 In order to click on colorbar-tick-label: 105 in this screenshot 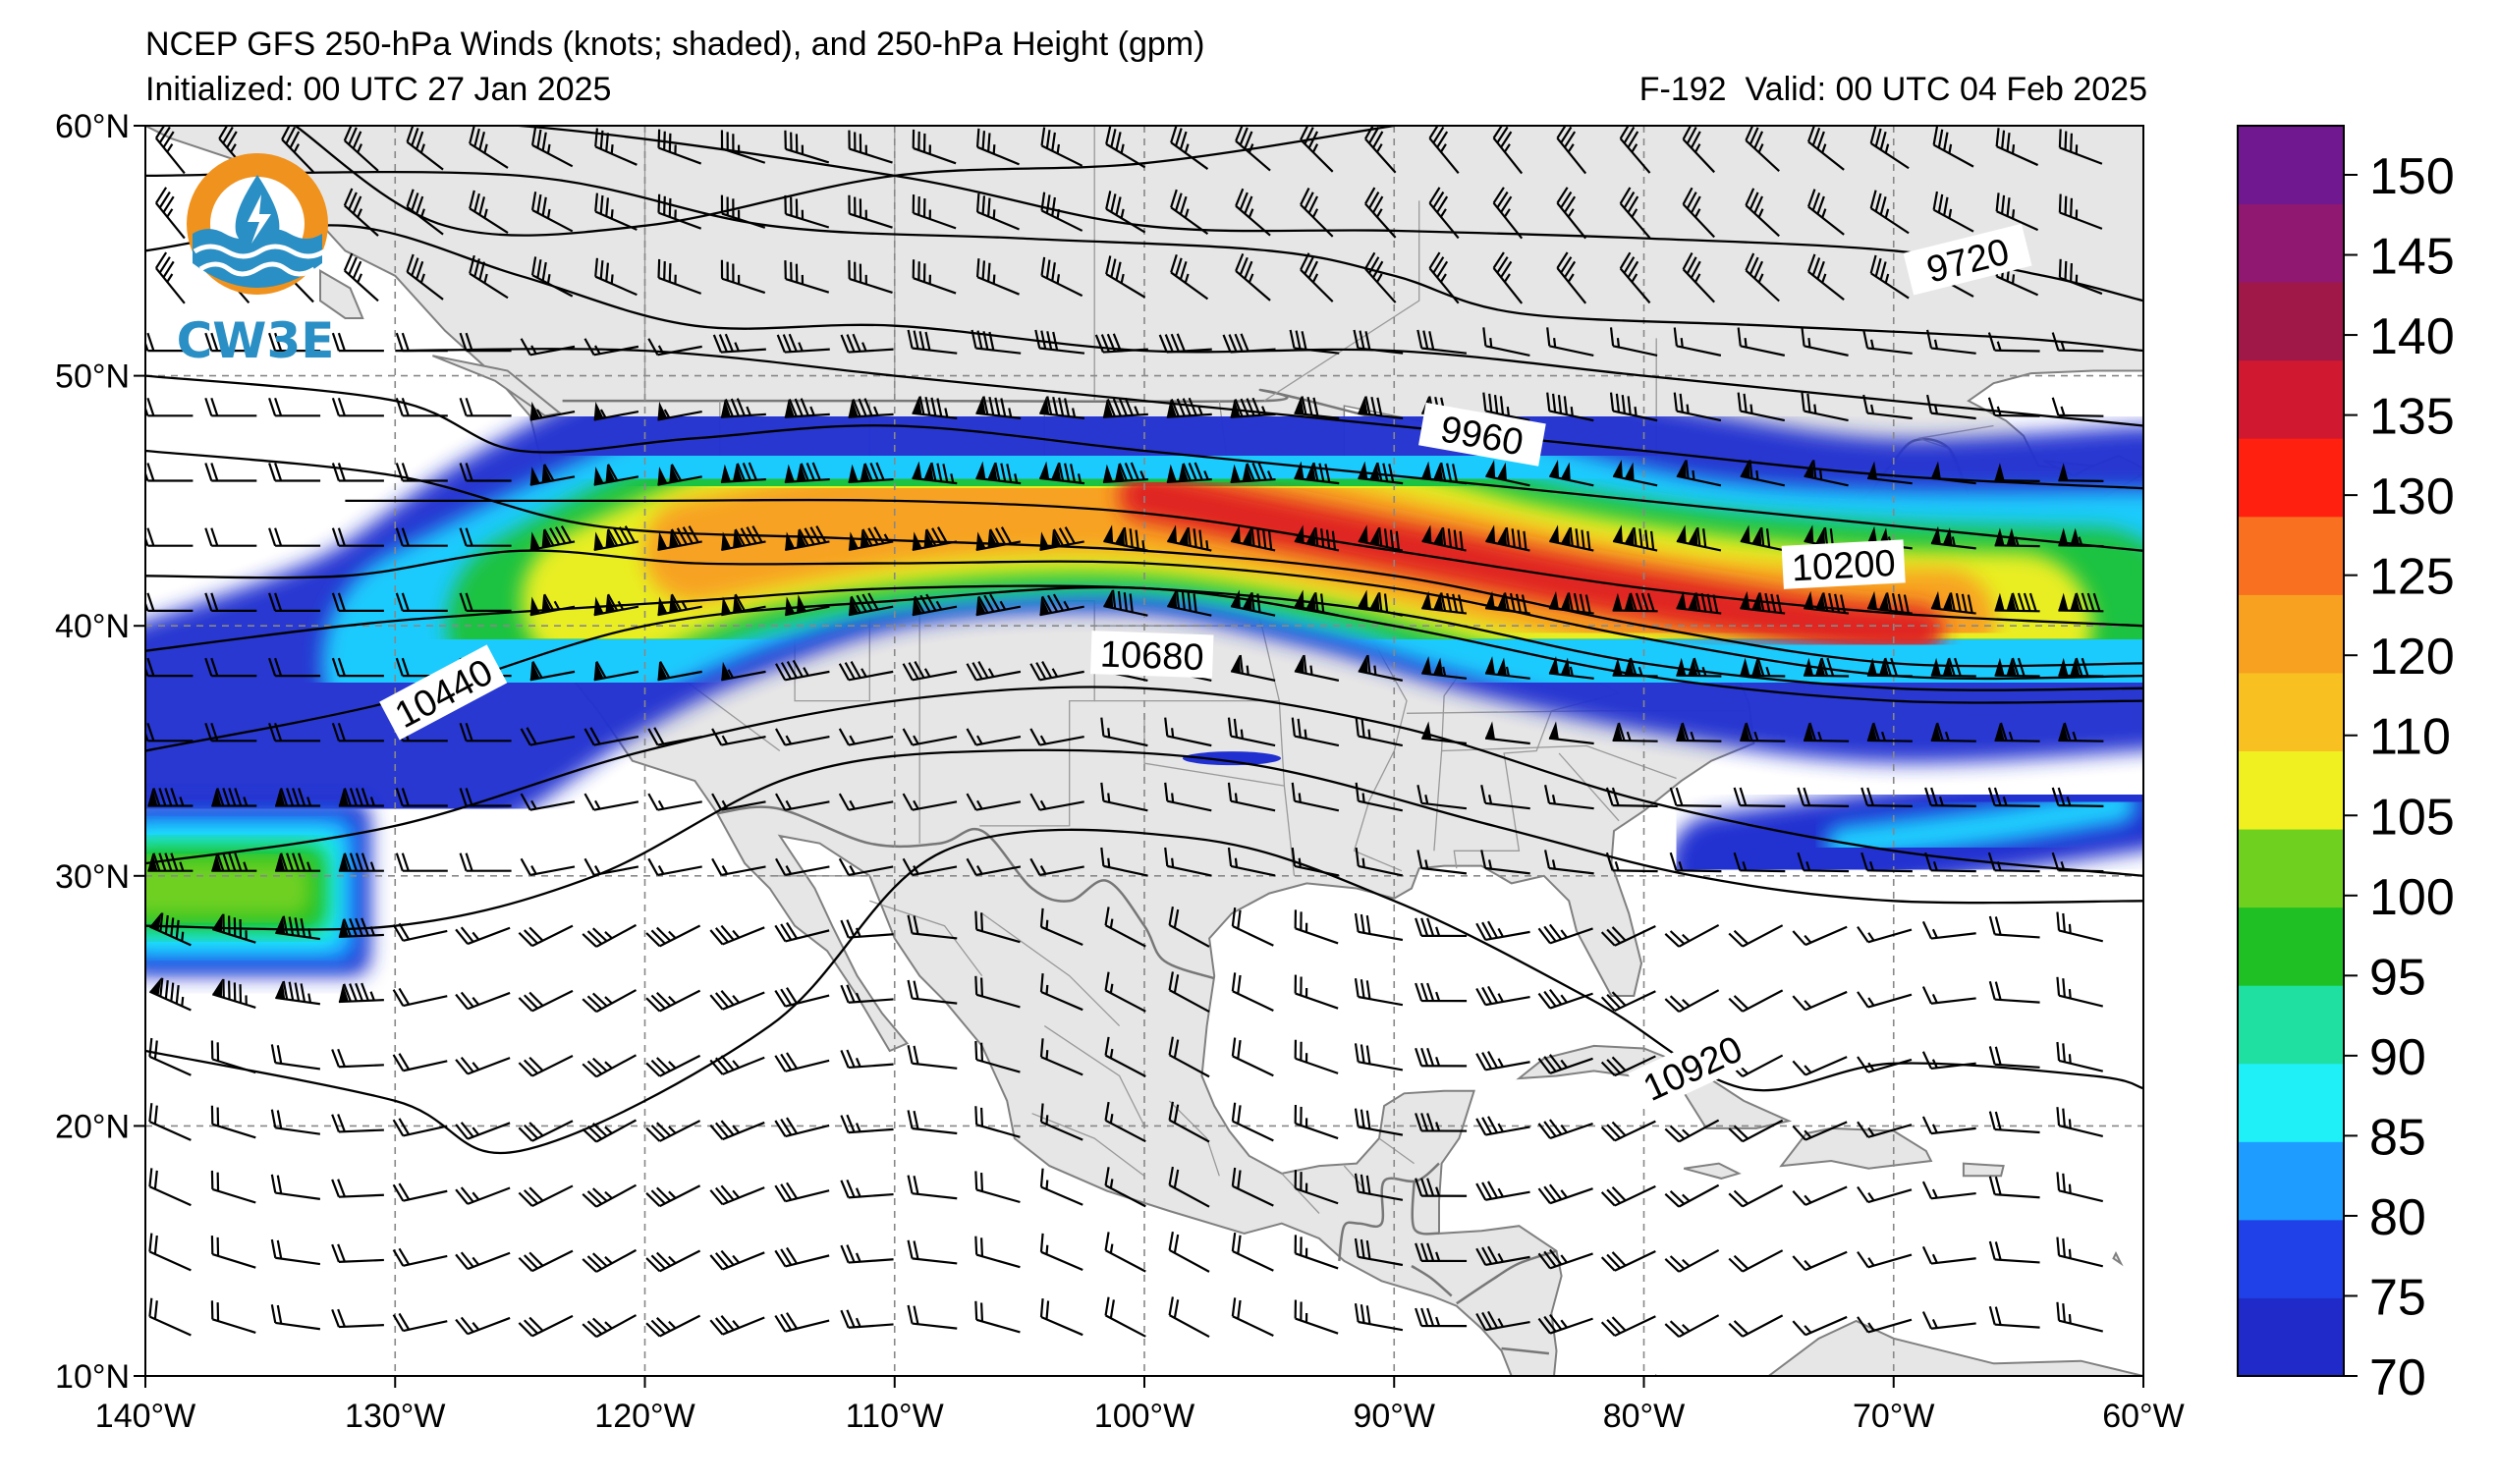, I will do `click(2412, 817)`.